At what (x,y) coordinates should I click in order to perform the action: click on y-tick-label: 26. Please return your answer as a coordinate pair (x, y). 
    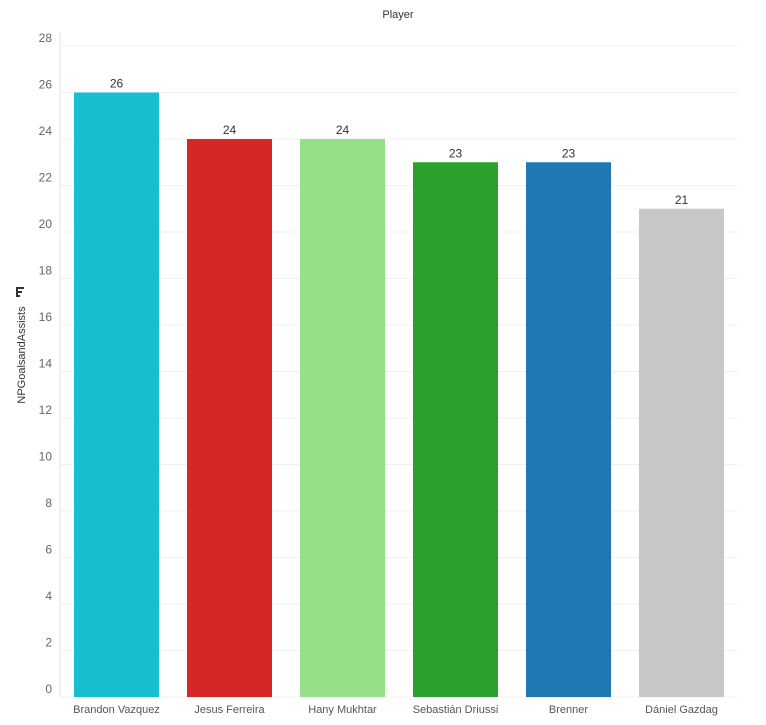
    Looking at the image, I should click on (46, 85).